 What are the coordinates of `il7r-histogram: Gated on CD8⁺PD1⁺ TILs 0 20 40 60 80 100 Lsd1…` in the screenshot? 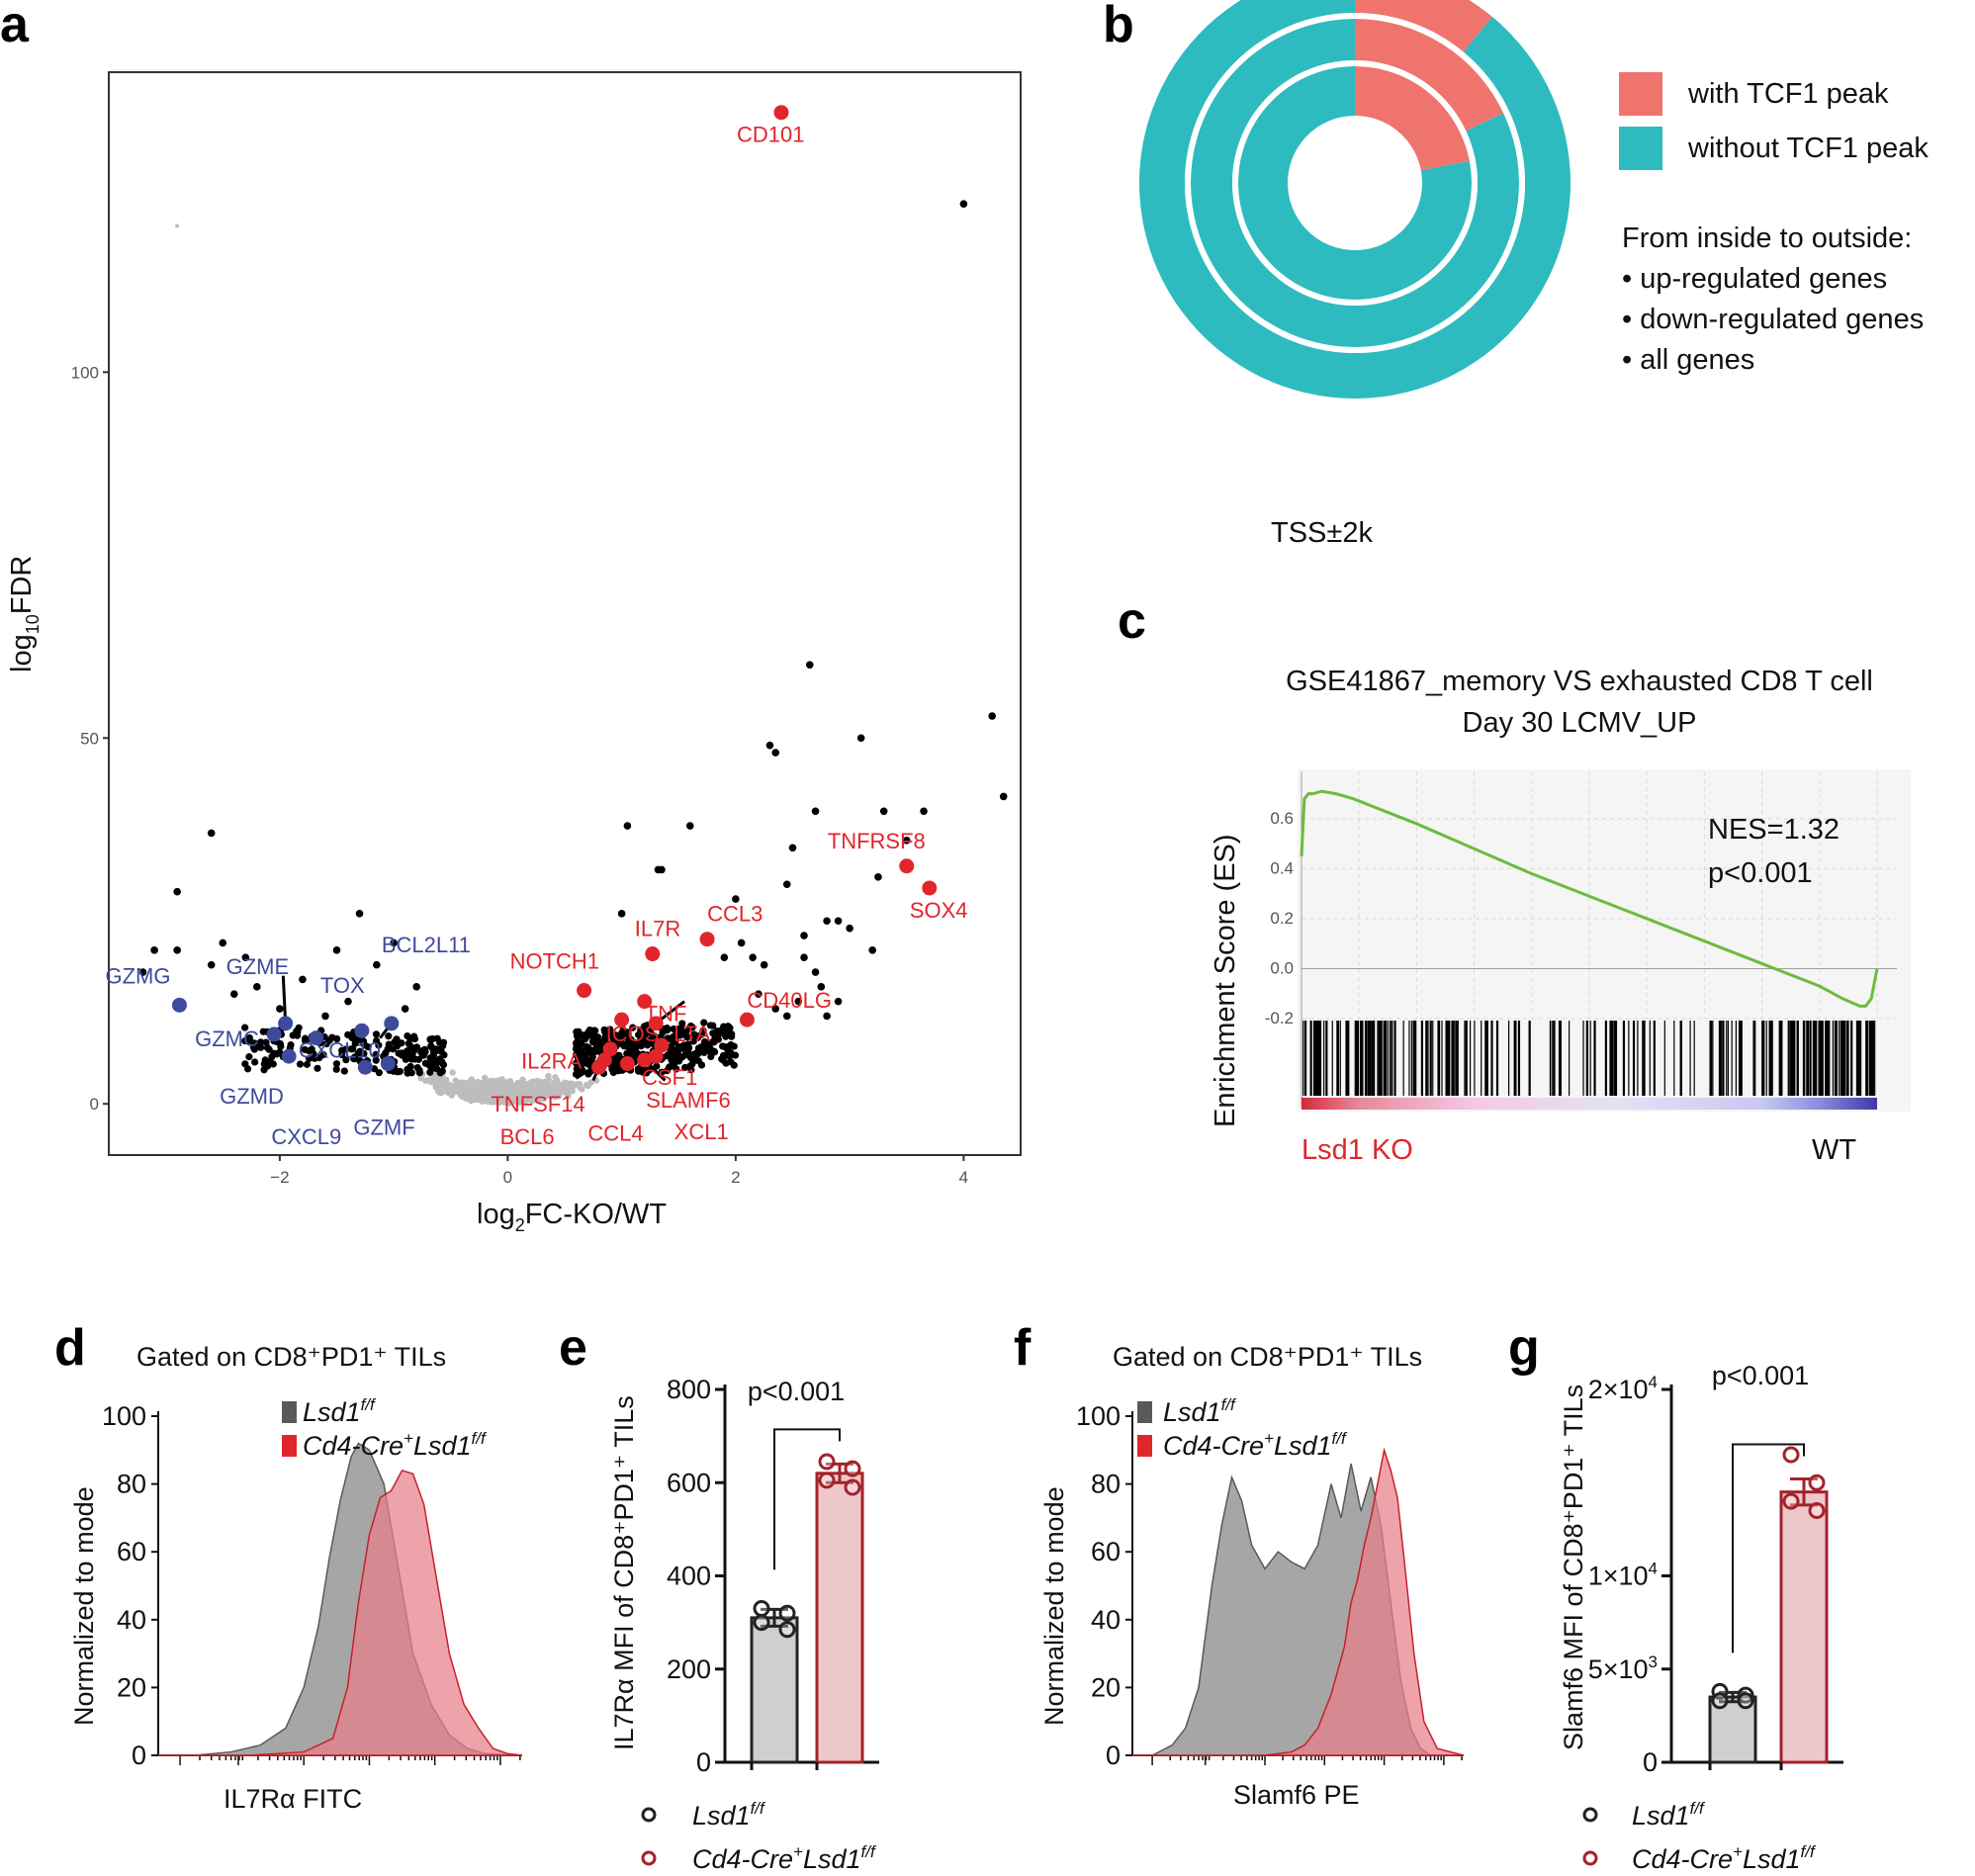 It's located at (296, 1578).